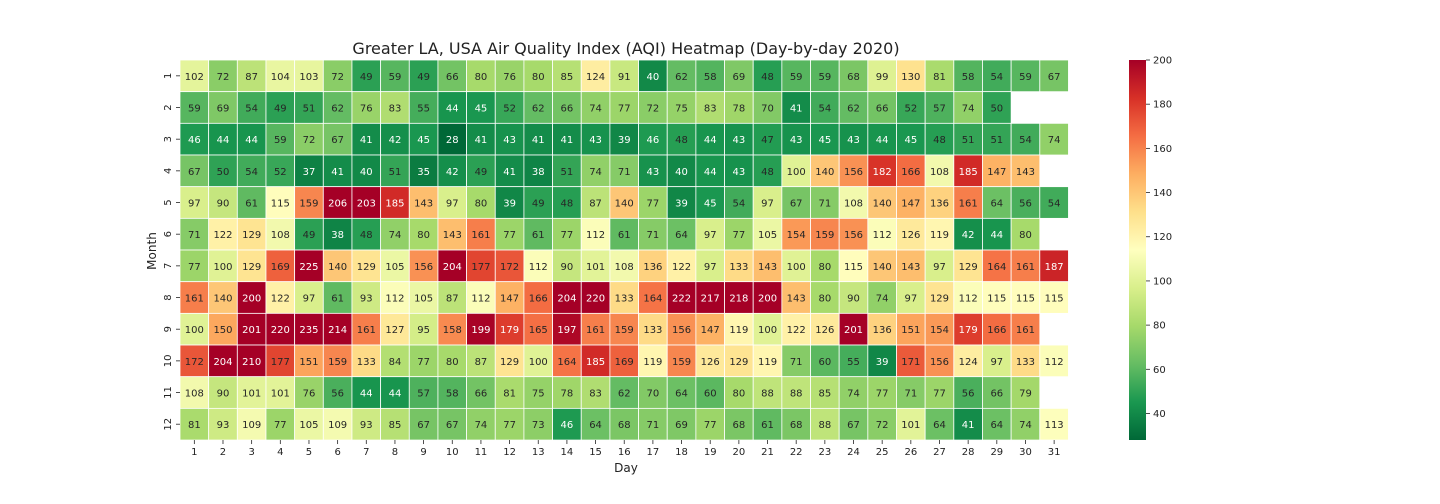 The image size is (1440, 504). Describe the element at coordinates (423, 452) in the screenshot. I see `x-tick-label: 9` at that location.